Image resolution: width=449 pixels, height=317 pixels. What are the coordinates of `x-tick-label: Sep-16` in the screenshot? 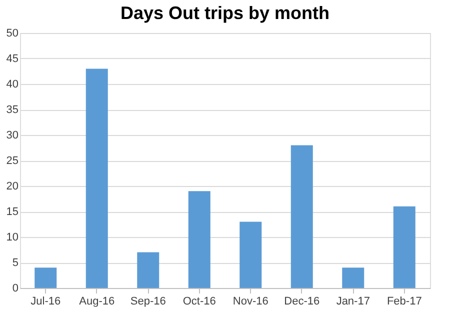 It's located at (148, 302).